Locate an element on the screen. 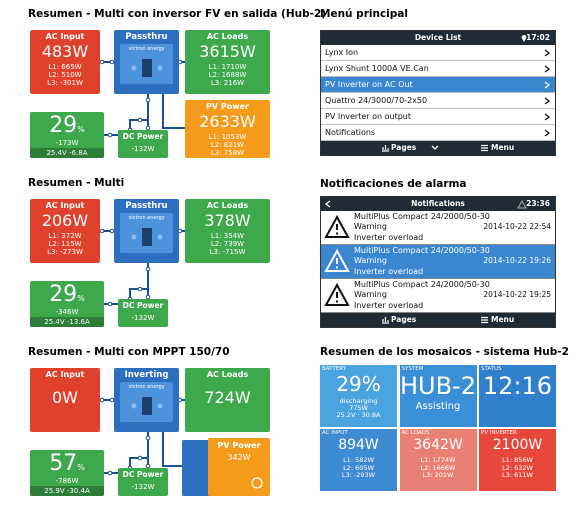  soc-value: 57 is located at coordinates (63, 463).